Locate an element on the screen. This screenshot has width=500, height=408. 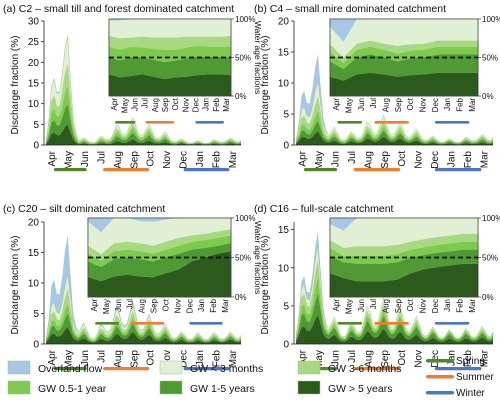
area-gw_1_5y is located at coordinates (143, 124).